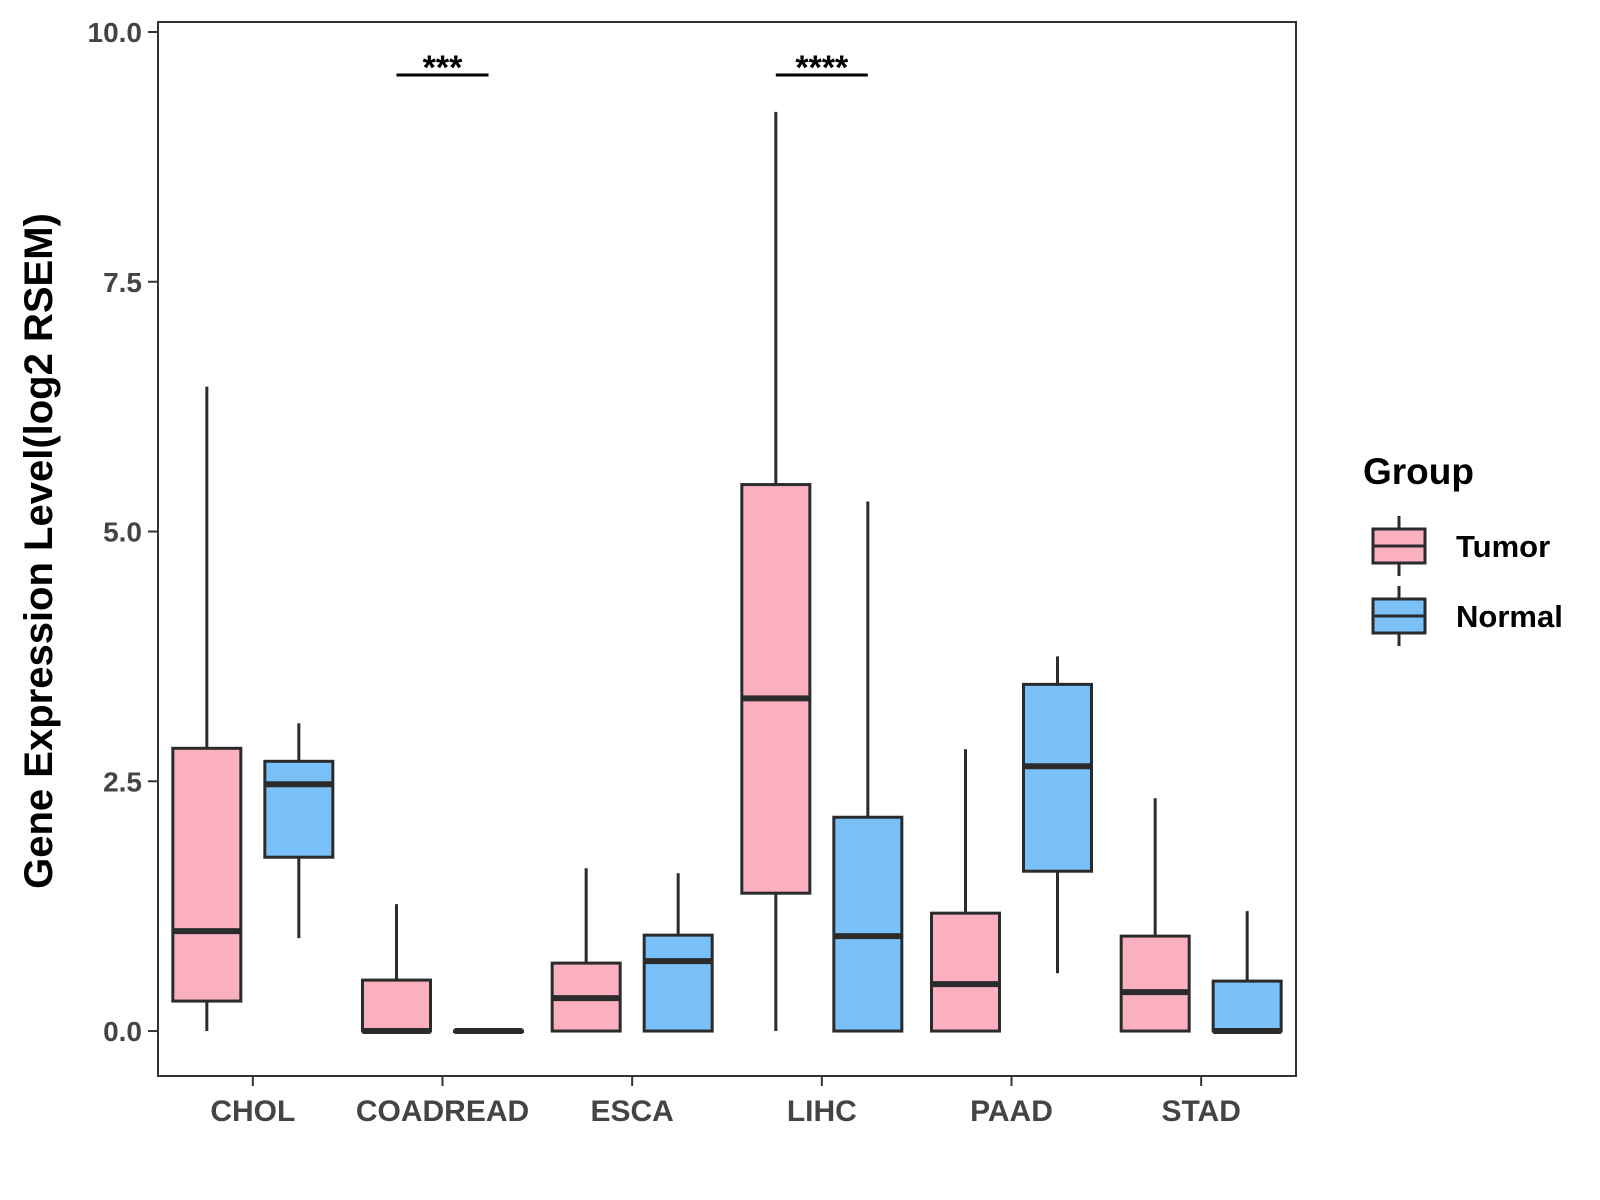 The width and height of the screenshot is (1600, 1200). I want to click on legend-label: Tumor, so click(1503, 546).